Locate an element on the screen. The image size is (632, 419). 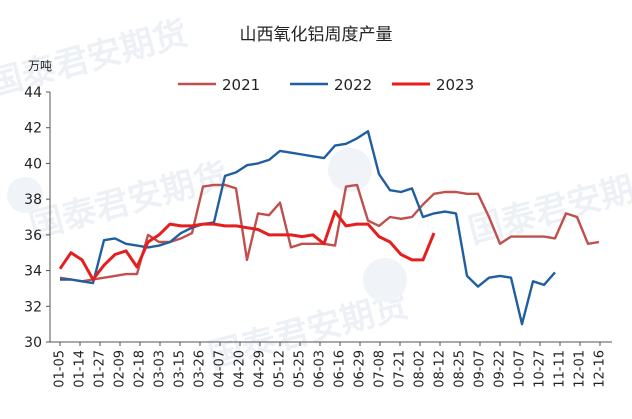
x-tick-label: 11-11 is located at coordinates (560, 369).